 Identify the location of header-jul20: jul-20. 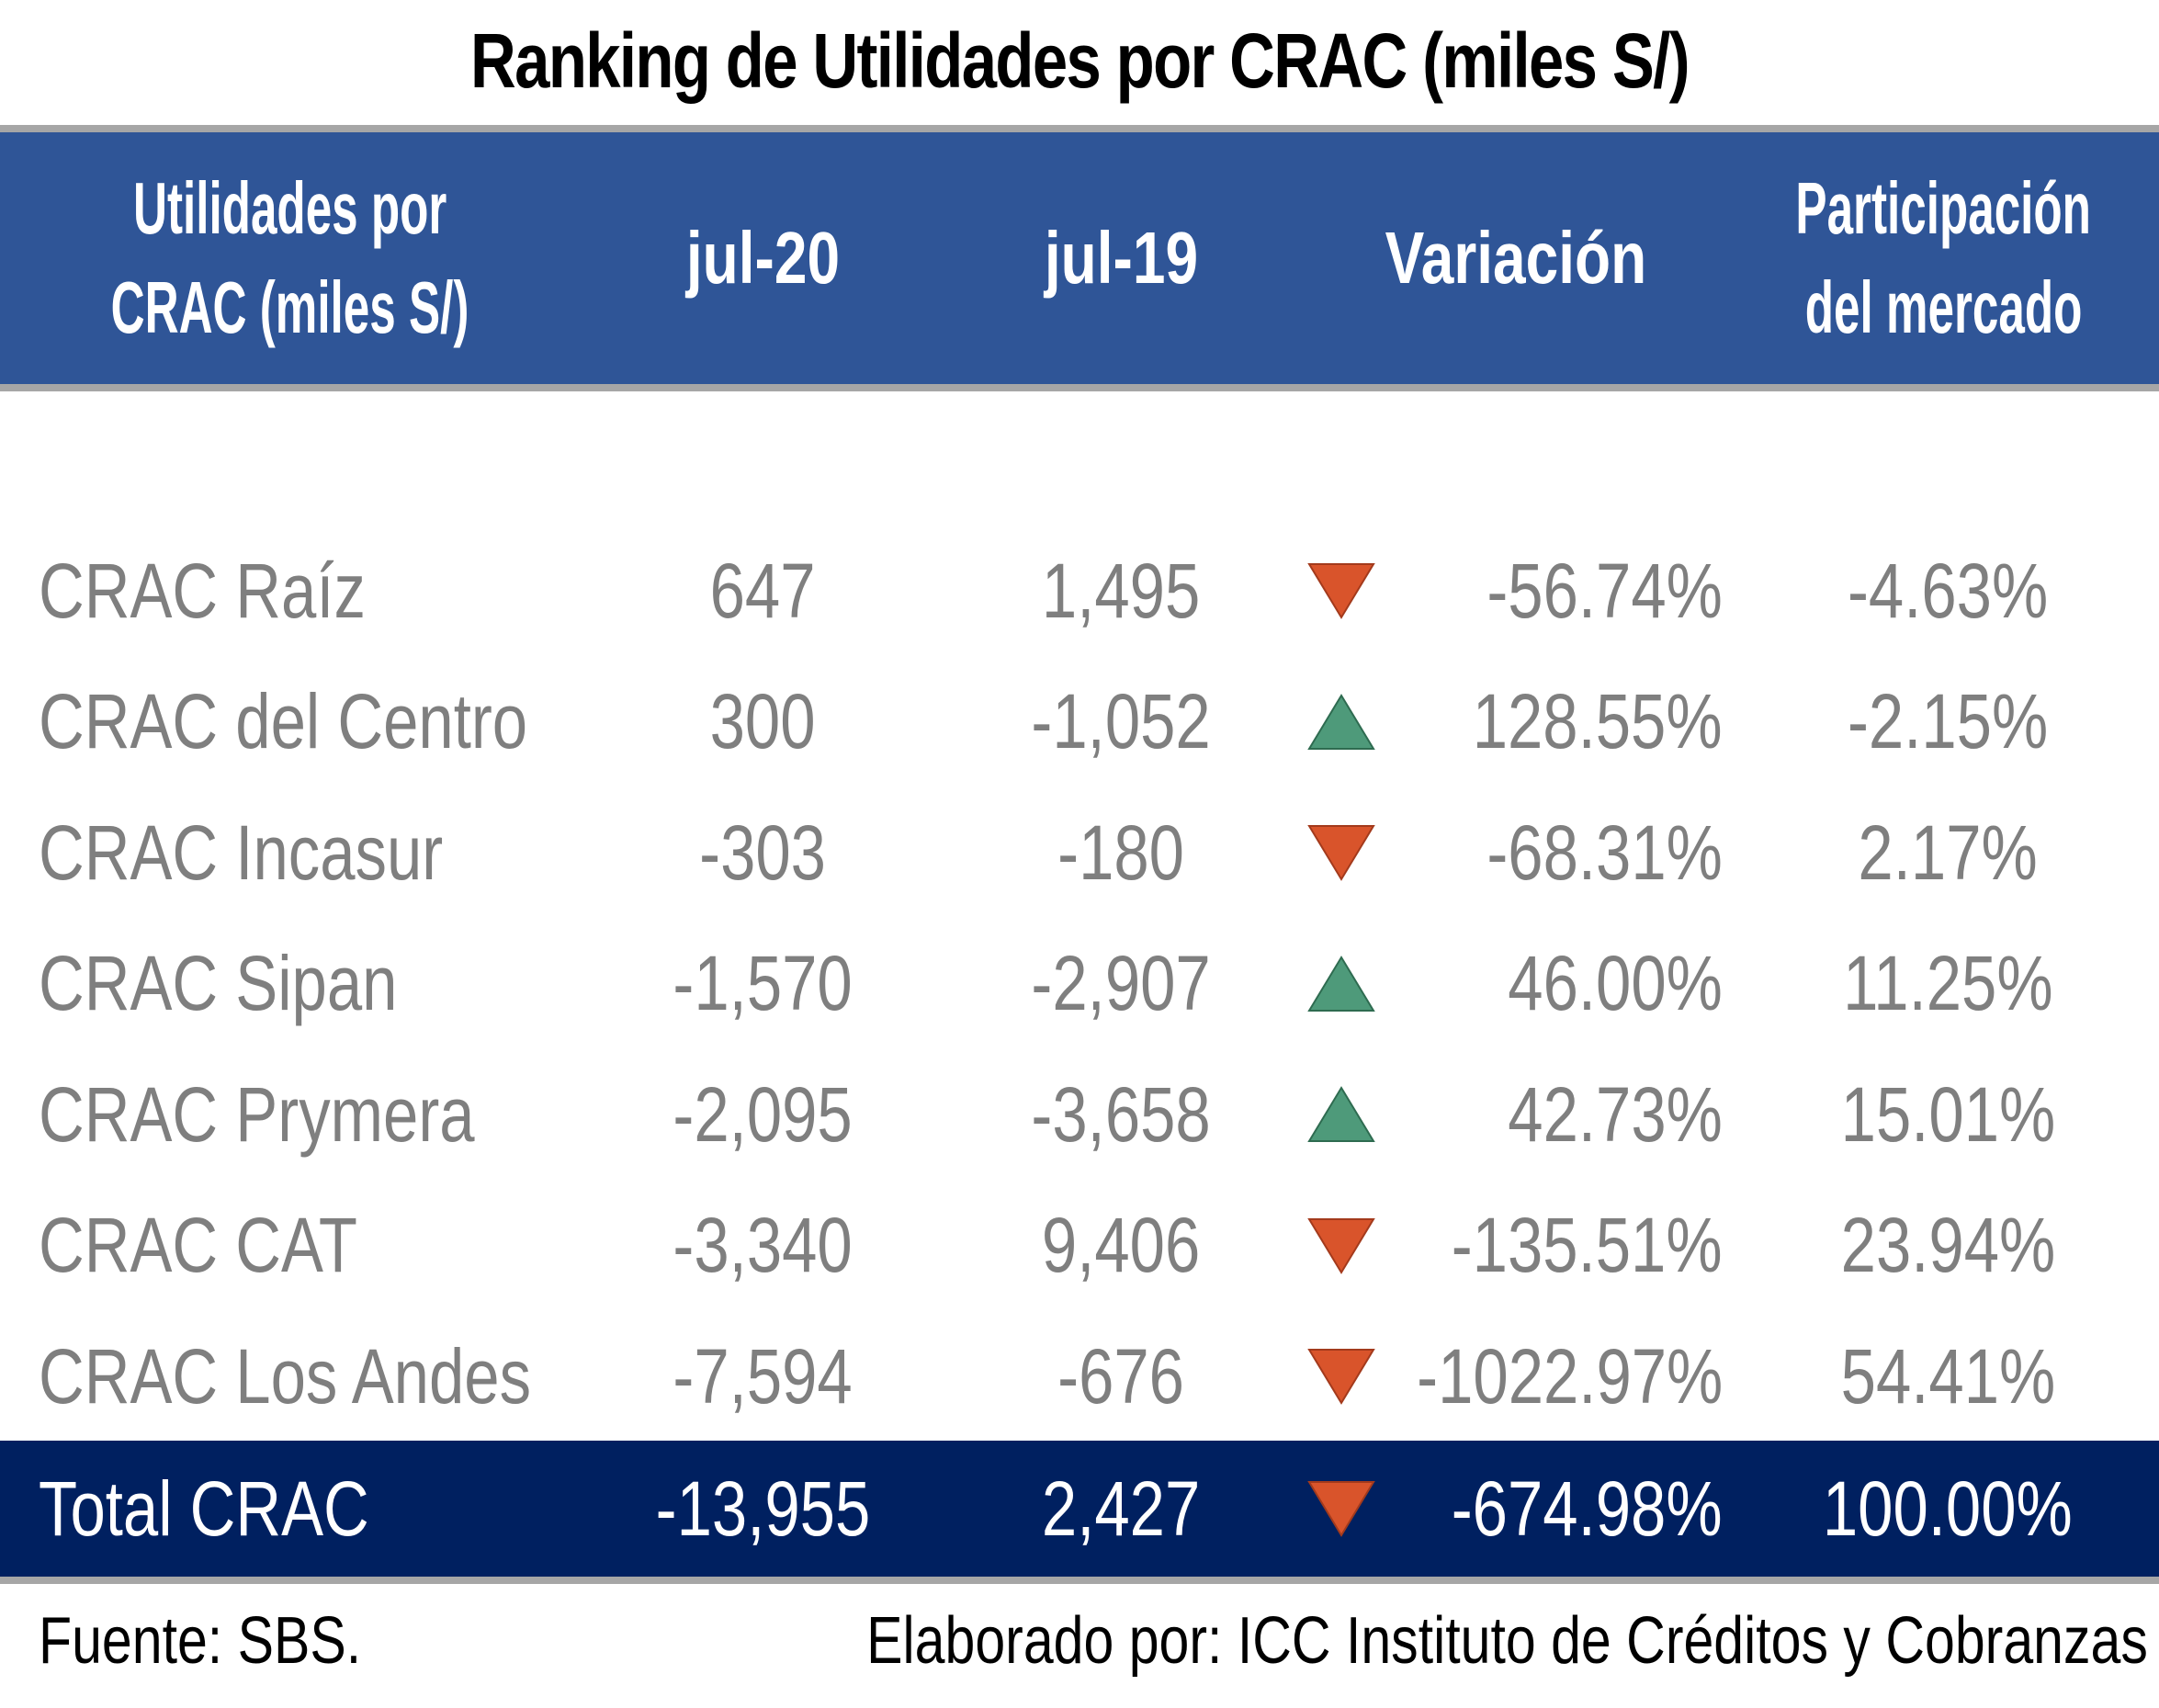
(762, 258).